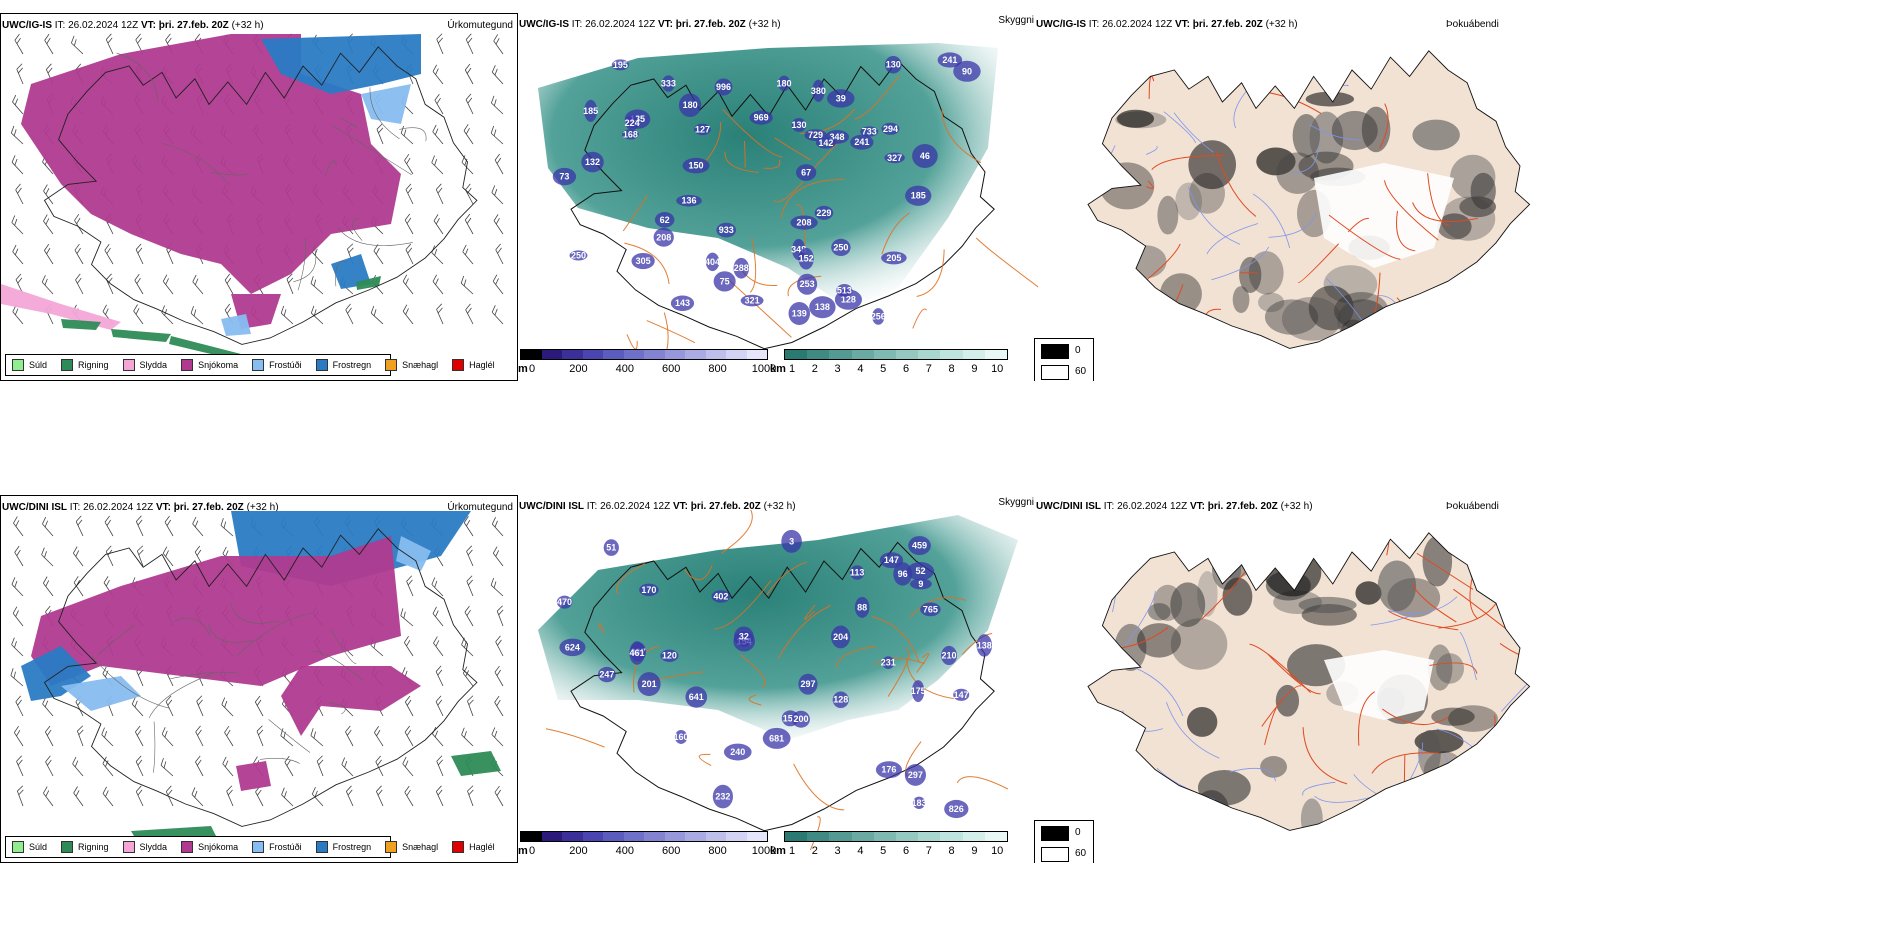 Image resolution: width=1900 pixels, height=950 pixels. What do you see at coordinates (928, 851) in the screenshot?
I see `distance-tick: 7` at bounding box center [928, 851].